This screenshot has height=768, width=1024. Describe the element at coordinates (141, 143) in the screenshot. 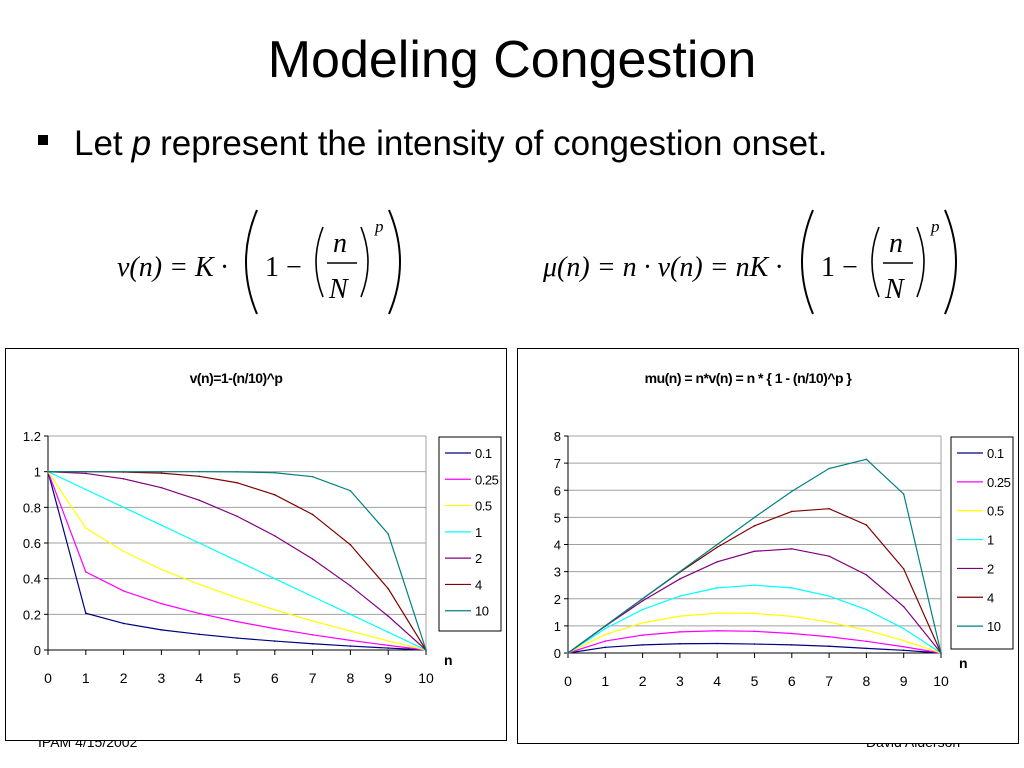

I see `bullet-variable-p: p` at that location.